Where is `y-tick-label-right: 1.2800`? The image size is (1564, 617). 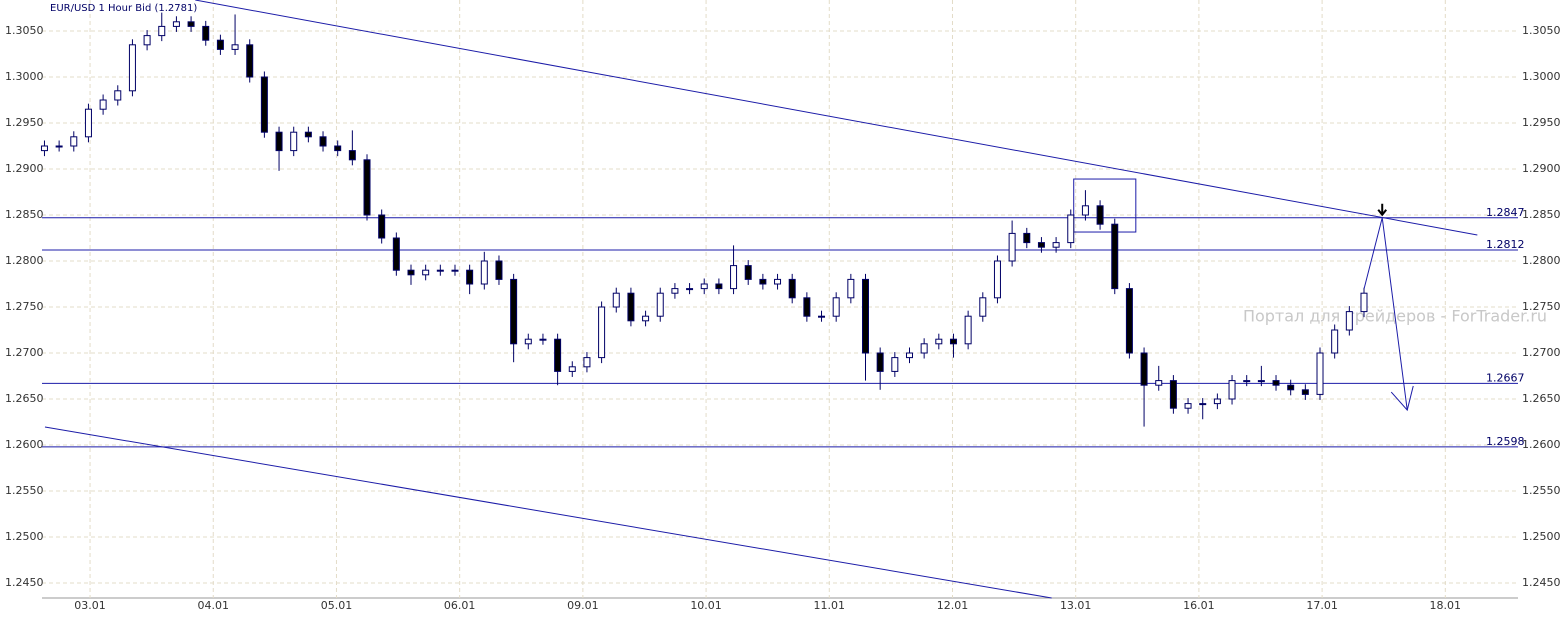
y-tick-label-right: 1.2800 is located at coordinates (1541, 260).